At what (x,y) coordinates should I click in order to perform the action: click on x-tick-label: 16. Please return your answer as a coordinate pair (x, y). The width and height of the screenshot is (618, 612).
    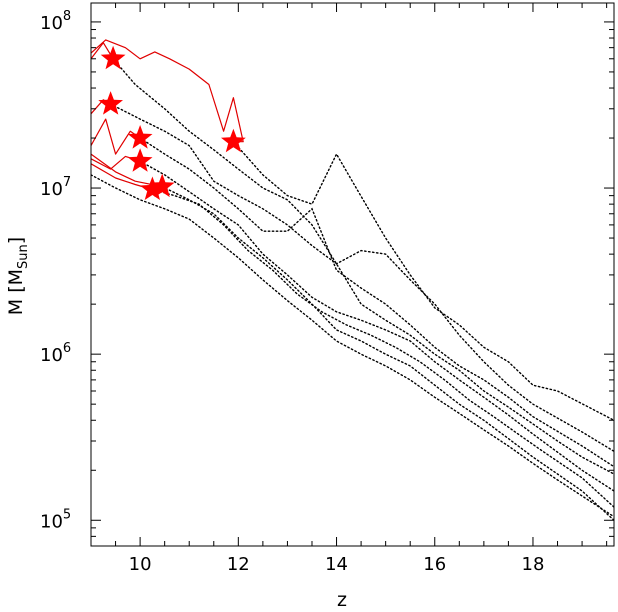
    Looking at the image, I should click on (434, 564).